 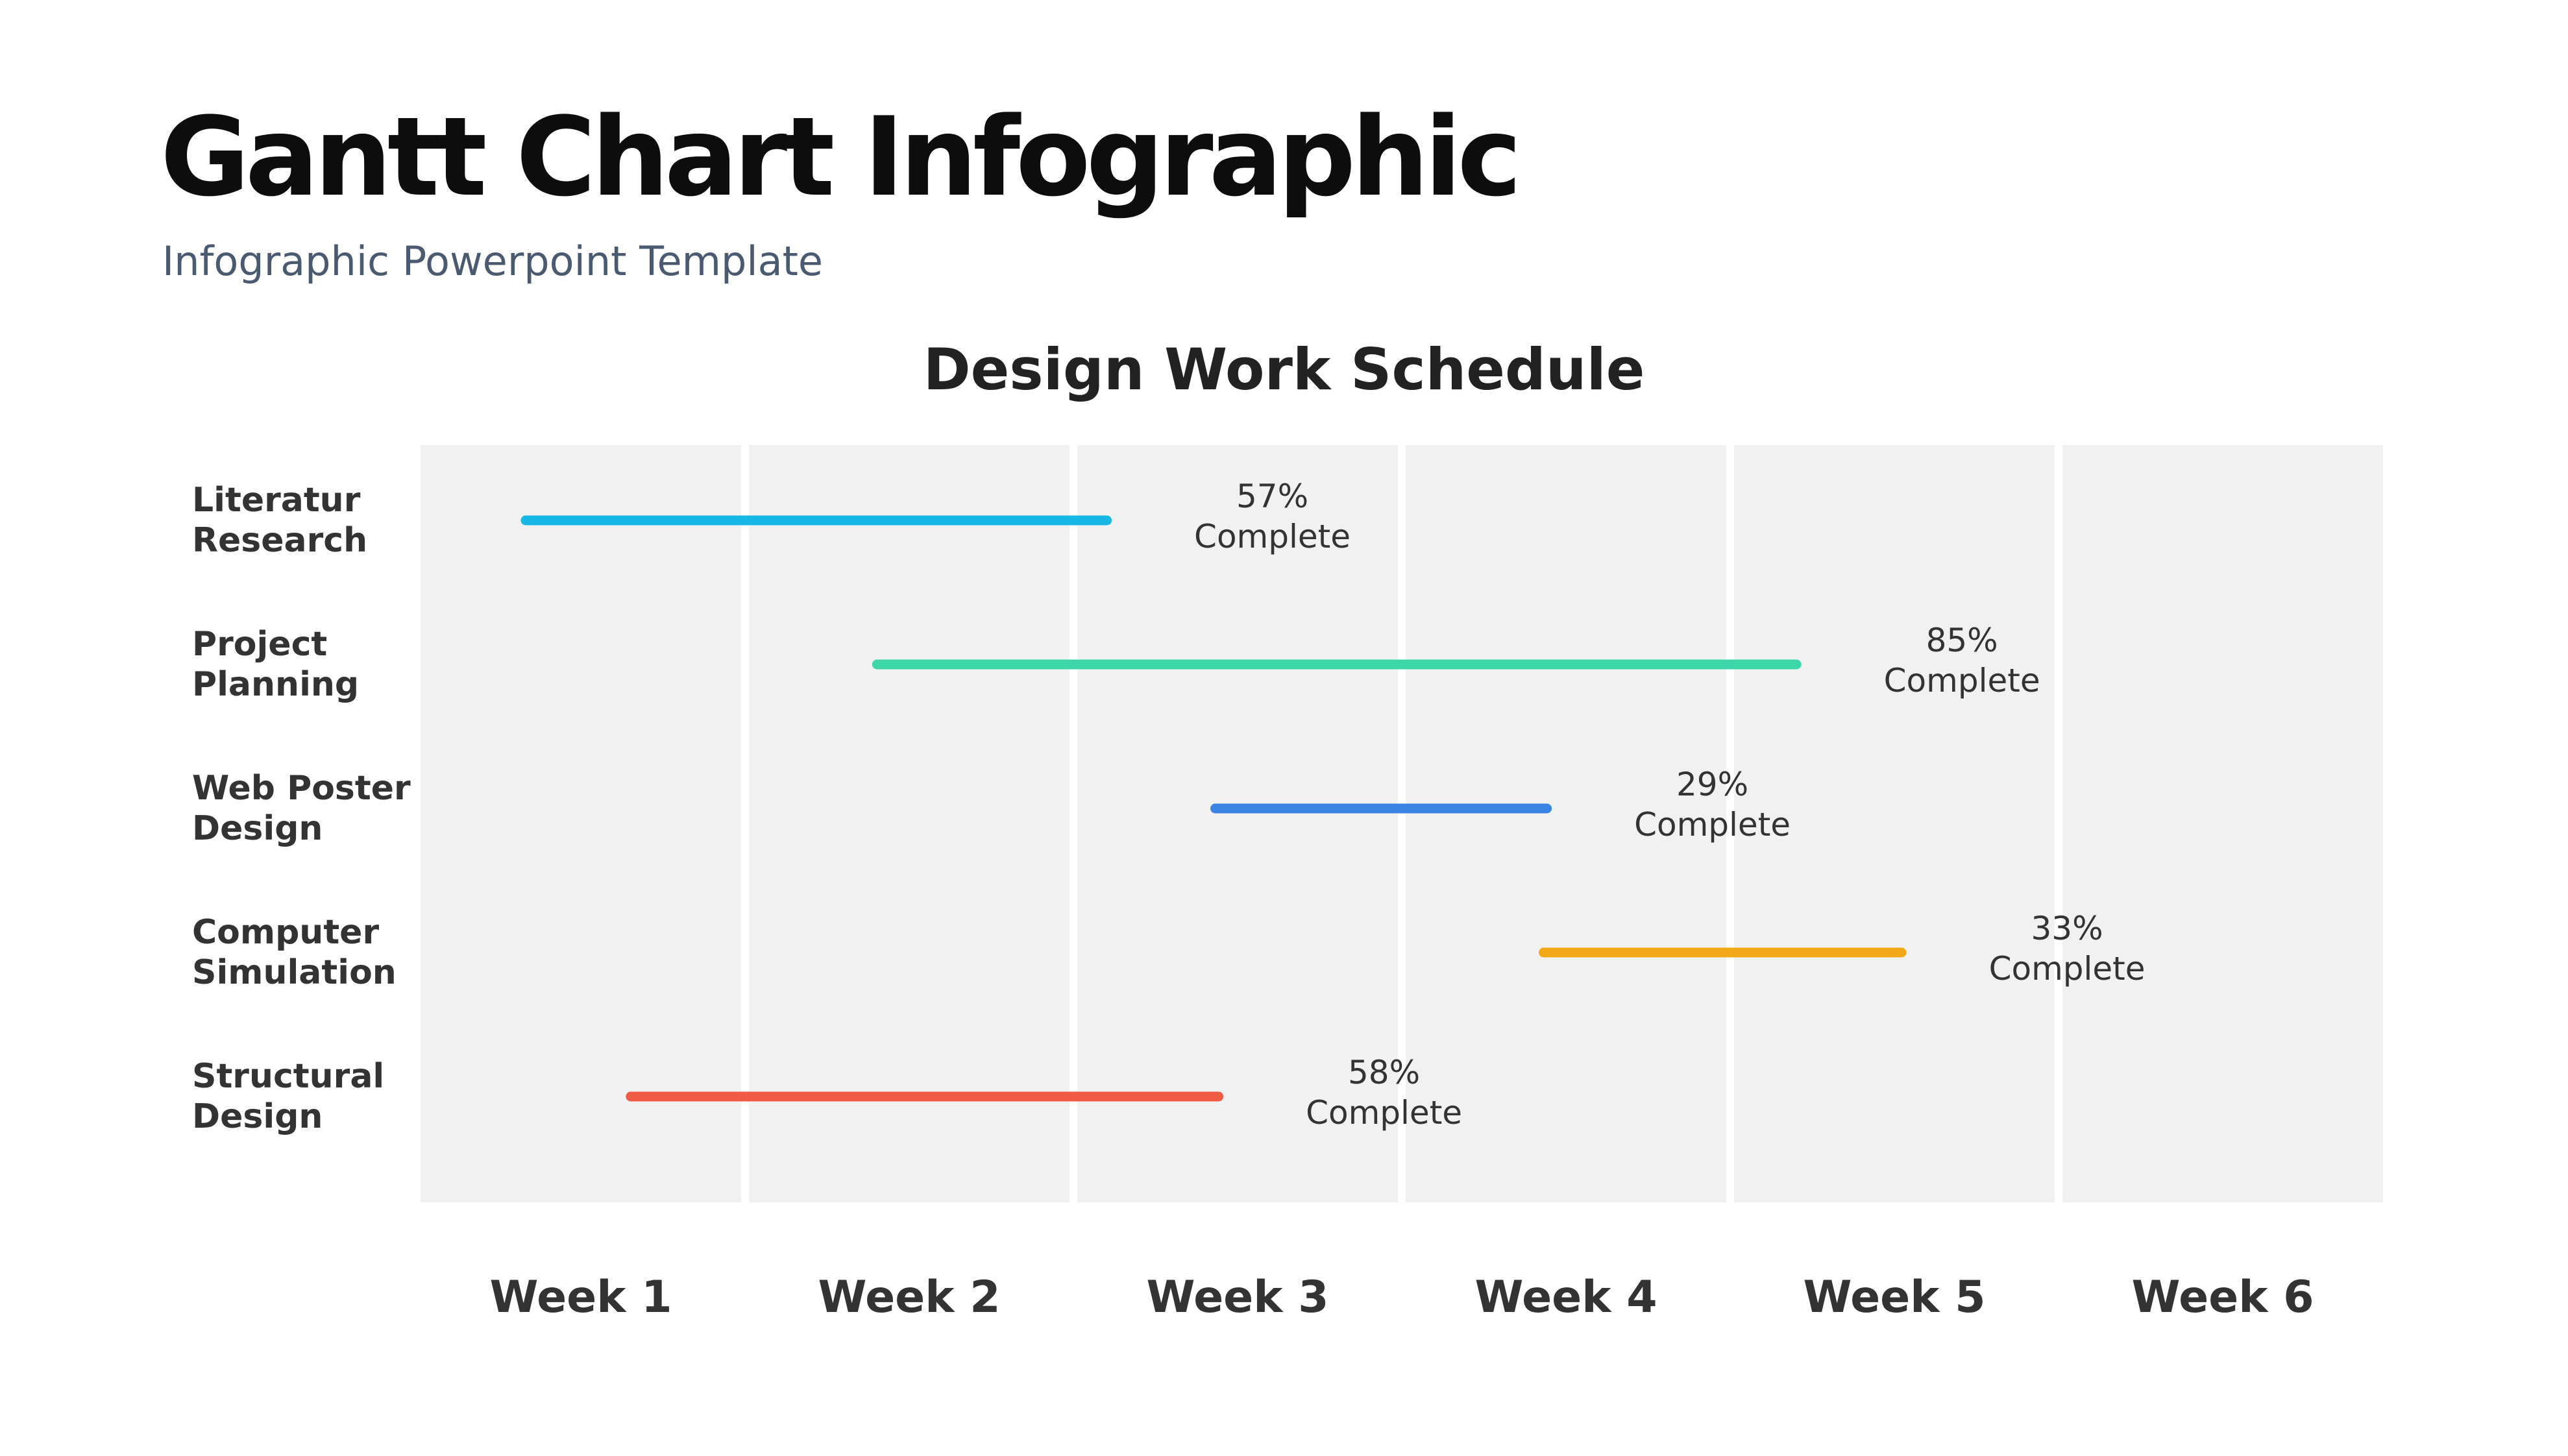 What do you see at coordinates (1284, 369) in the screenshot?
I see `chart-title: Design Work Schedule` at bounding box center [1284, 369].